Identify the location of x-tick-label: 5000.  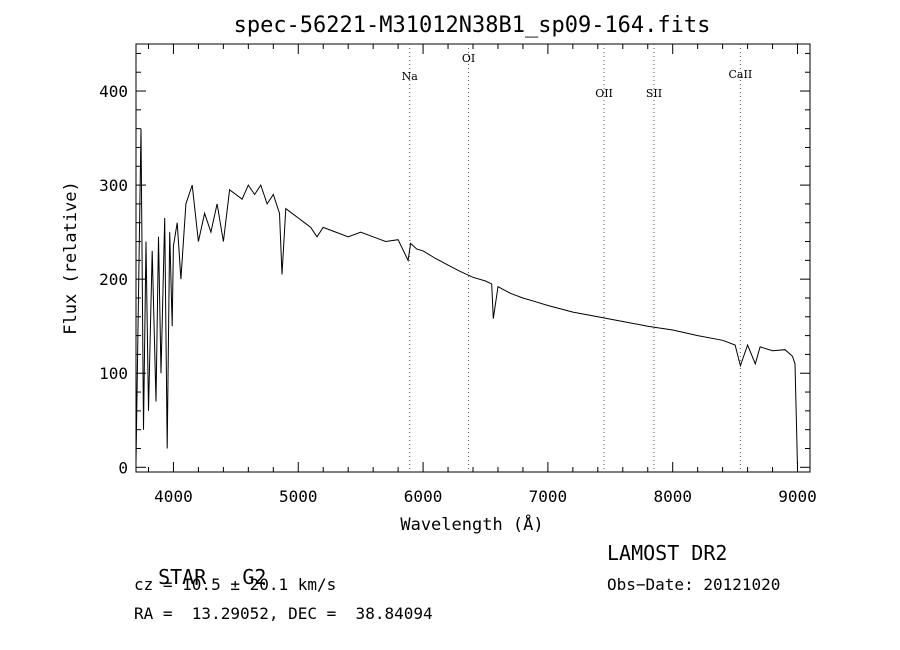
(298, 496).